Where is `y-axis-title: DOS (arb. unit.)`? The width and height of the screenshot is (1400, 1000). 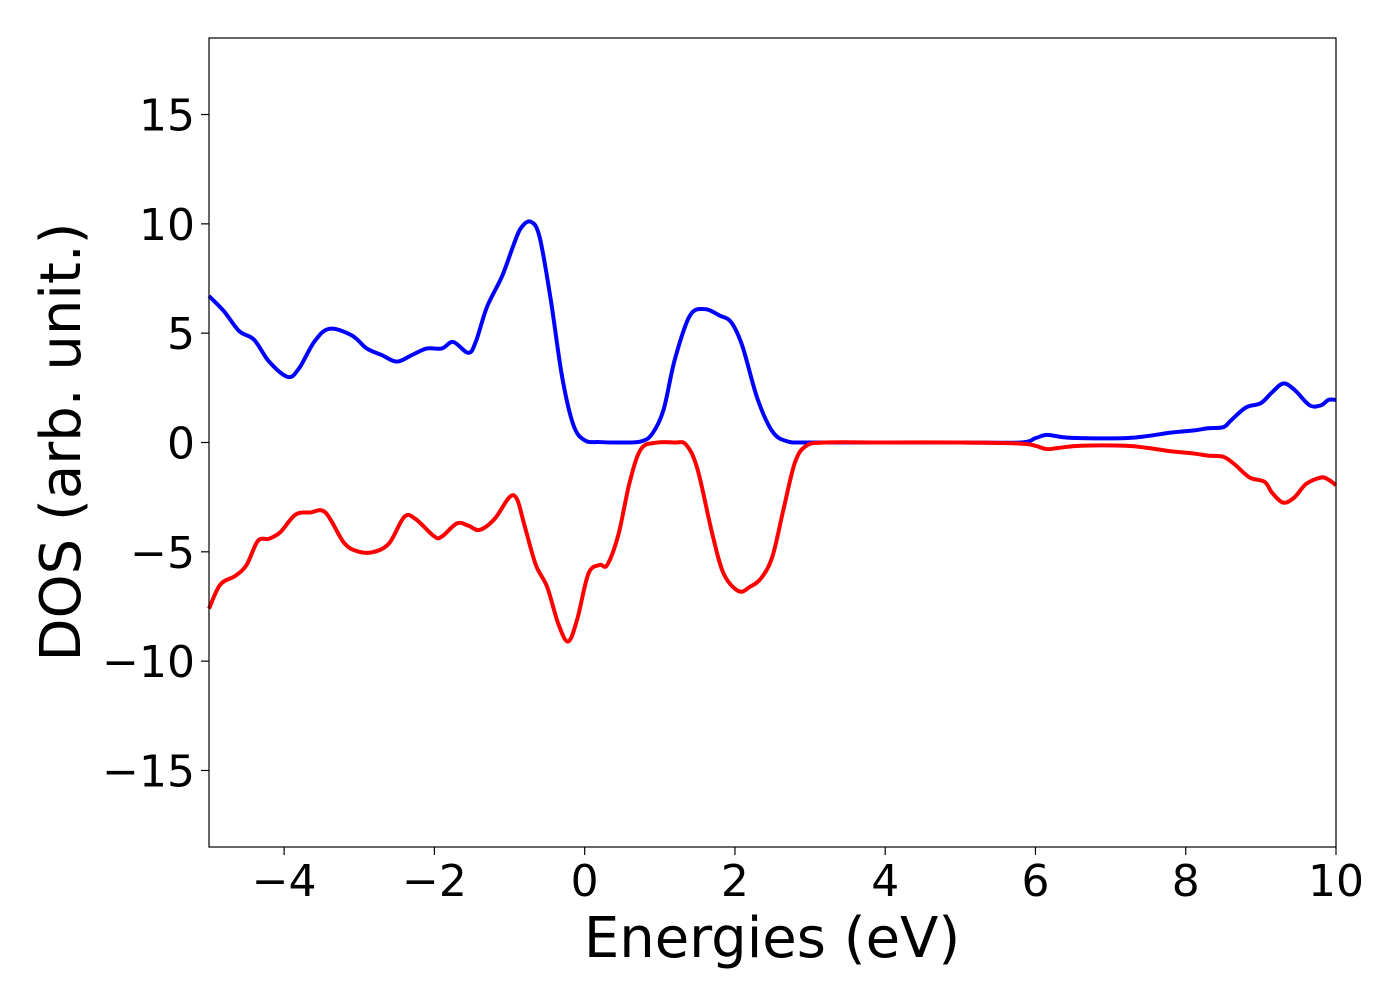
y-axis-title: DOS (arb. unit.) is located at coordinates (61, 441).